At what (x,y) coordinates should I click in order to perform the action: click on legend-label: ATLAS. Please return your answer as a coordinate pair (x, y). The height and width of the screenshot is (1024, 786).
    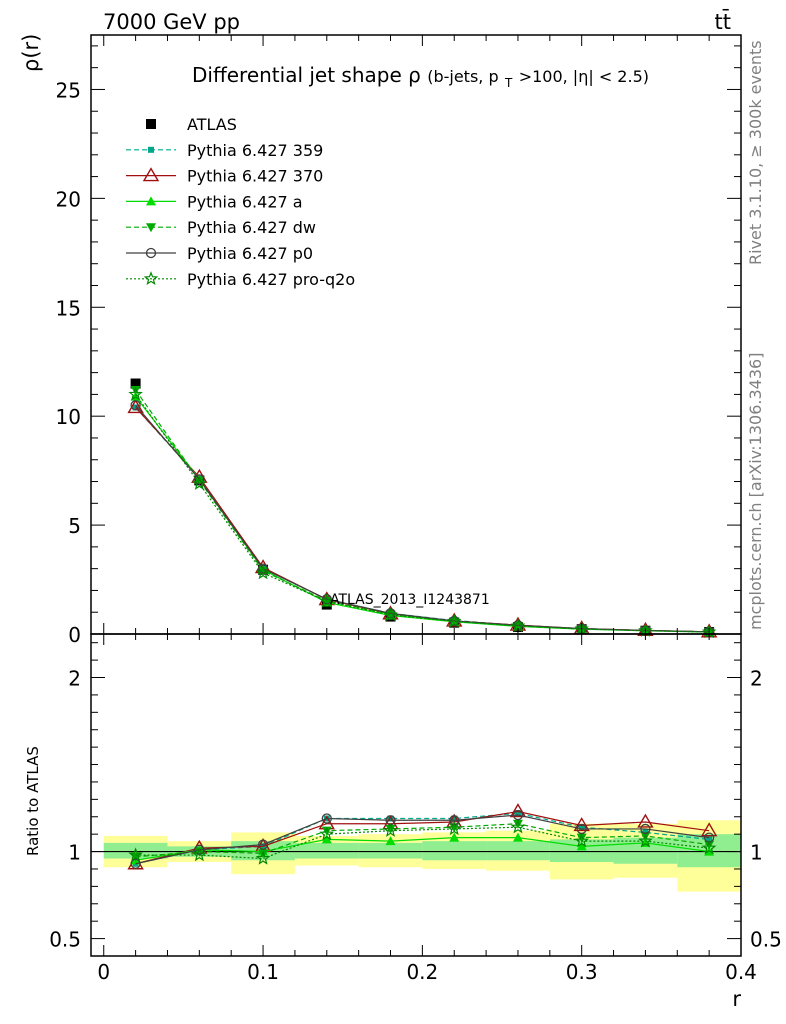
    Looking at the image, I should click on (212, 124).